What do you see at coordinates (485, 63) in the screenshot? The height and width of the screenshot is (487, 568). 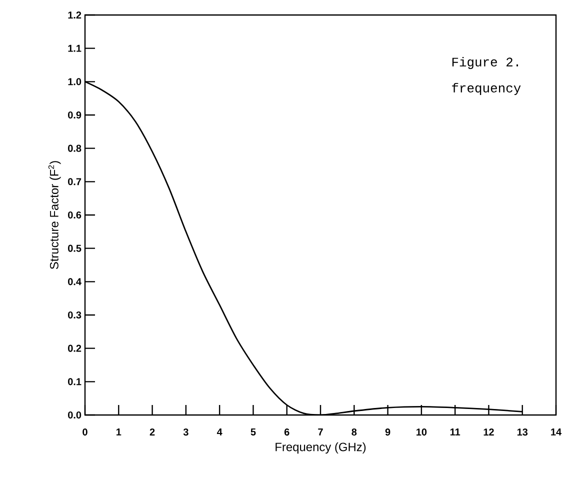 I see `annotation: Figure 2.` at bounding box center [485, 63].